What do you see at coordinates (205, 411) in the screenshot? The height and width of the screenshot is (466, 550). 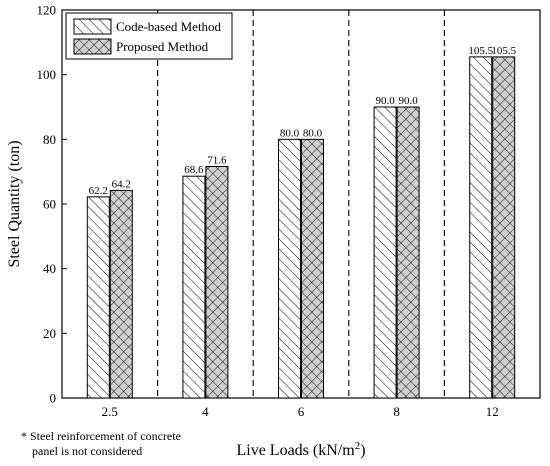 I see `x-tick-label: 4` at bounding box center [205, 411].